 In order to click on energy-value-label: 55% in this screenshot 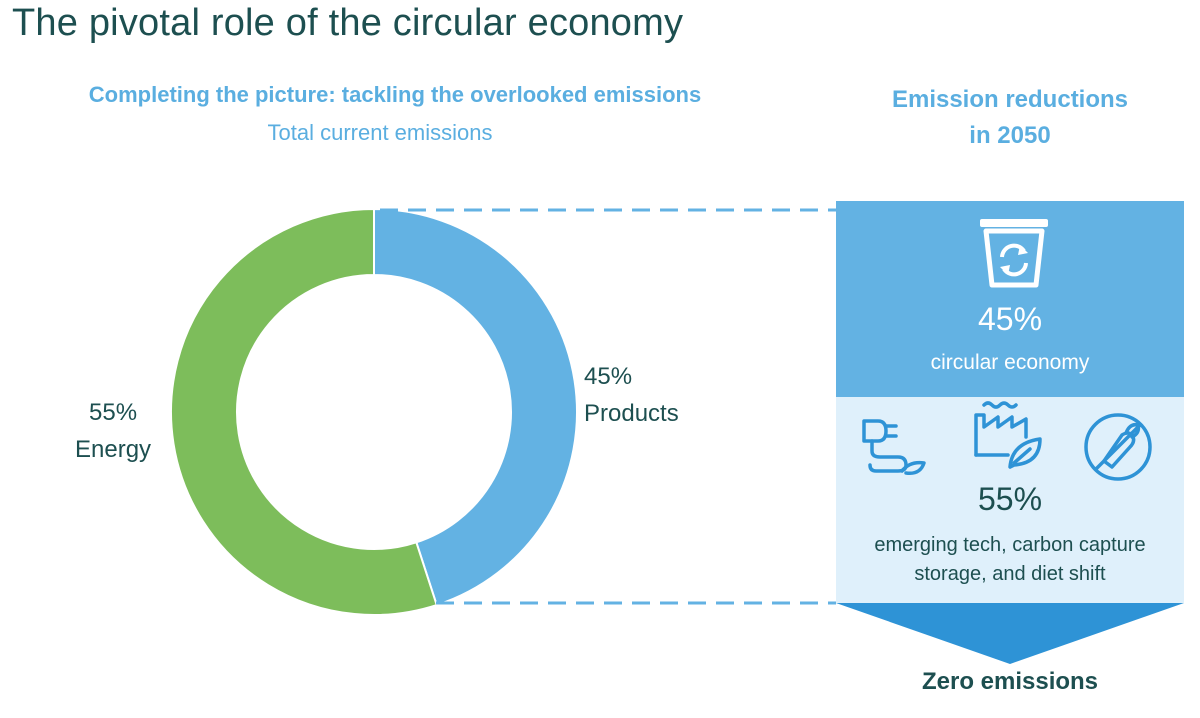, I will do `click(113, 412)`.